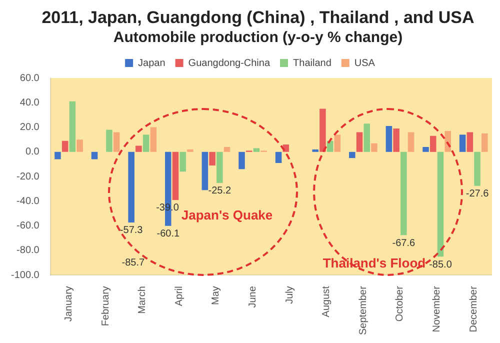  I want to click on x-tick-label: January, so click(69, 304).